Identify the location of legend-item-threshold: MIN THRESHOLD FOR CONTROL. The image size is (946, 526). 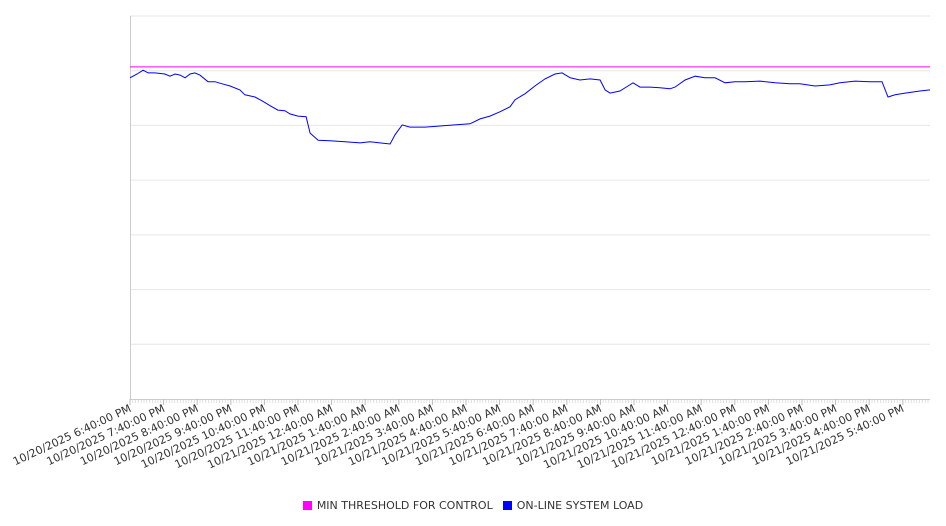
(397, 505).